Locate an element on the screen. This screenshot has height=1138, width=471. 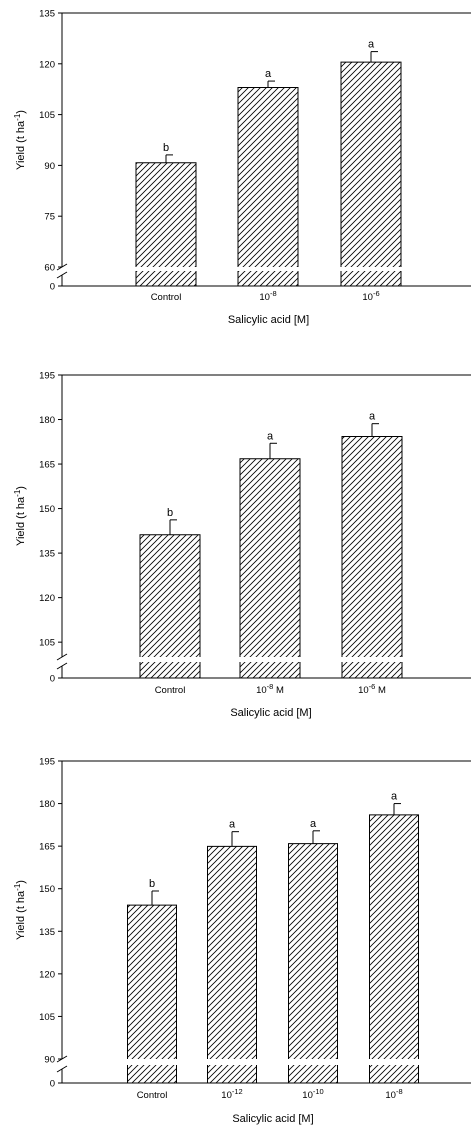
x-tick-label: 10⁻⁶ is located at coordinates (370, 296).